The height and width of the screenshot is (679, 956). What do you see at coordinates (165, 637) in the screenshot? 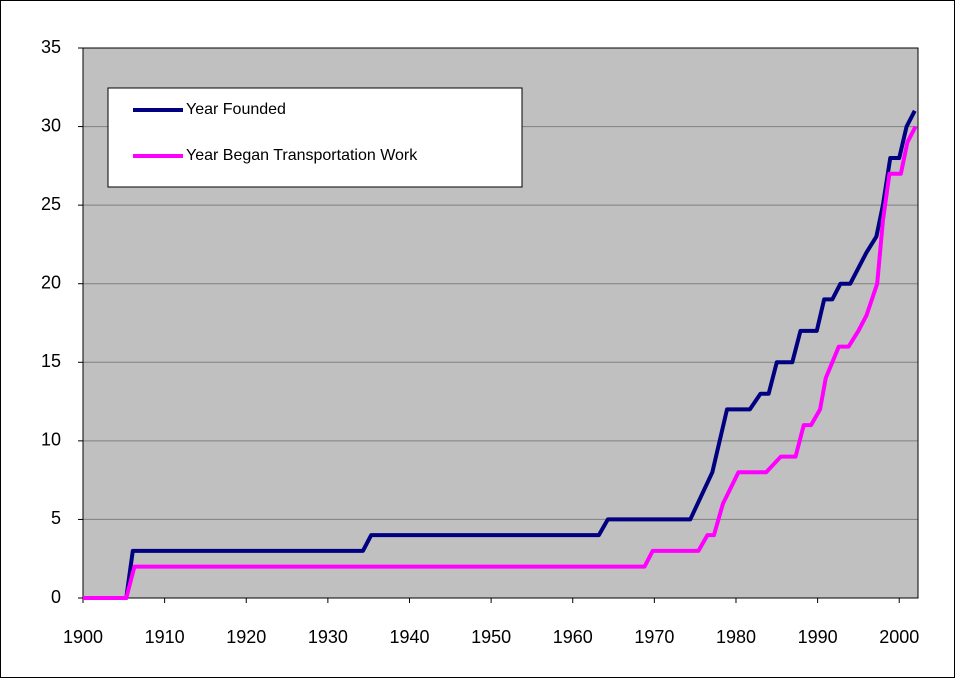
I see `x-tick-label: 1910` at bounding box center [165, 637].